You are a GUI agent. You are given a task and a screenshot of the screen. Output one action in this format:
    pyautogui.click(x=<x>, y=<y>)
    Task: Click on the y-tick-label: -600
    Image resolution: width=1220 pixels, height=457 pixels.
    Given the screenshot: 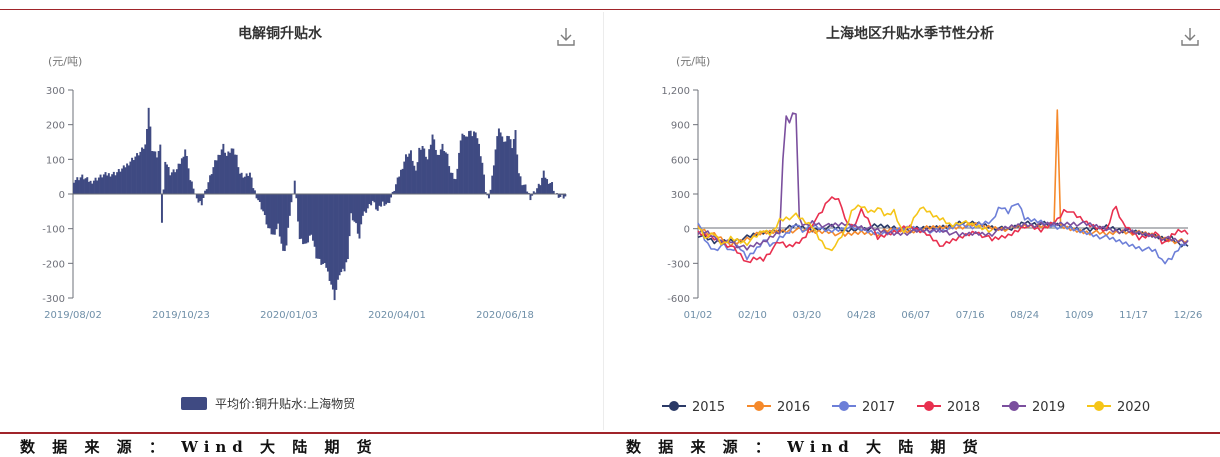 What is the action you would take?
    pyautogui.click(x=678, y=299)
    